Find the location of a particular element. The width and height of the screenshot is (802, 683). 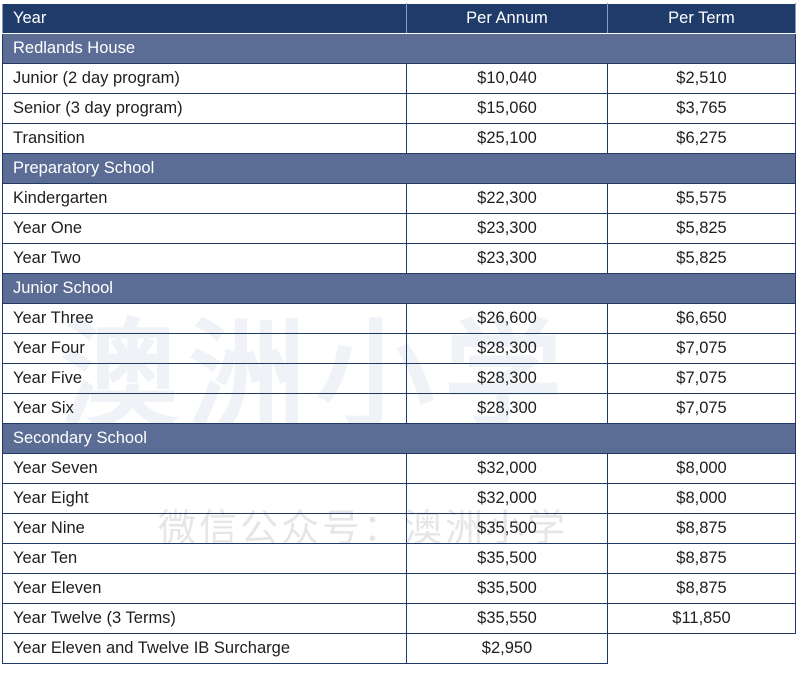

cell-year: Year Eight is located at coordinates (204, 498).